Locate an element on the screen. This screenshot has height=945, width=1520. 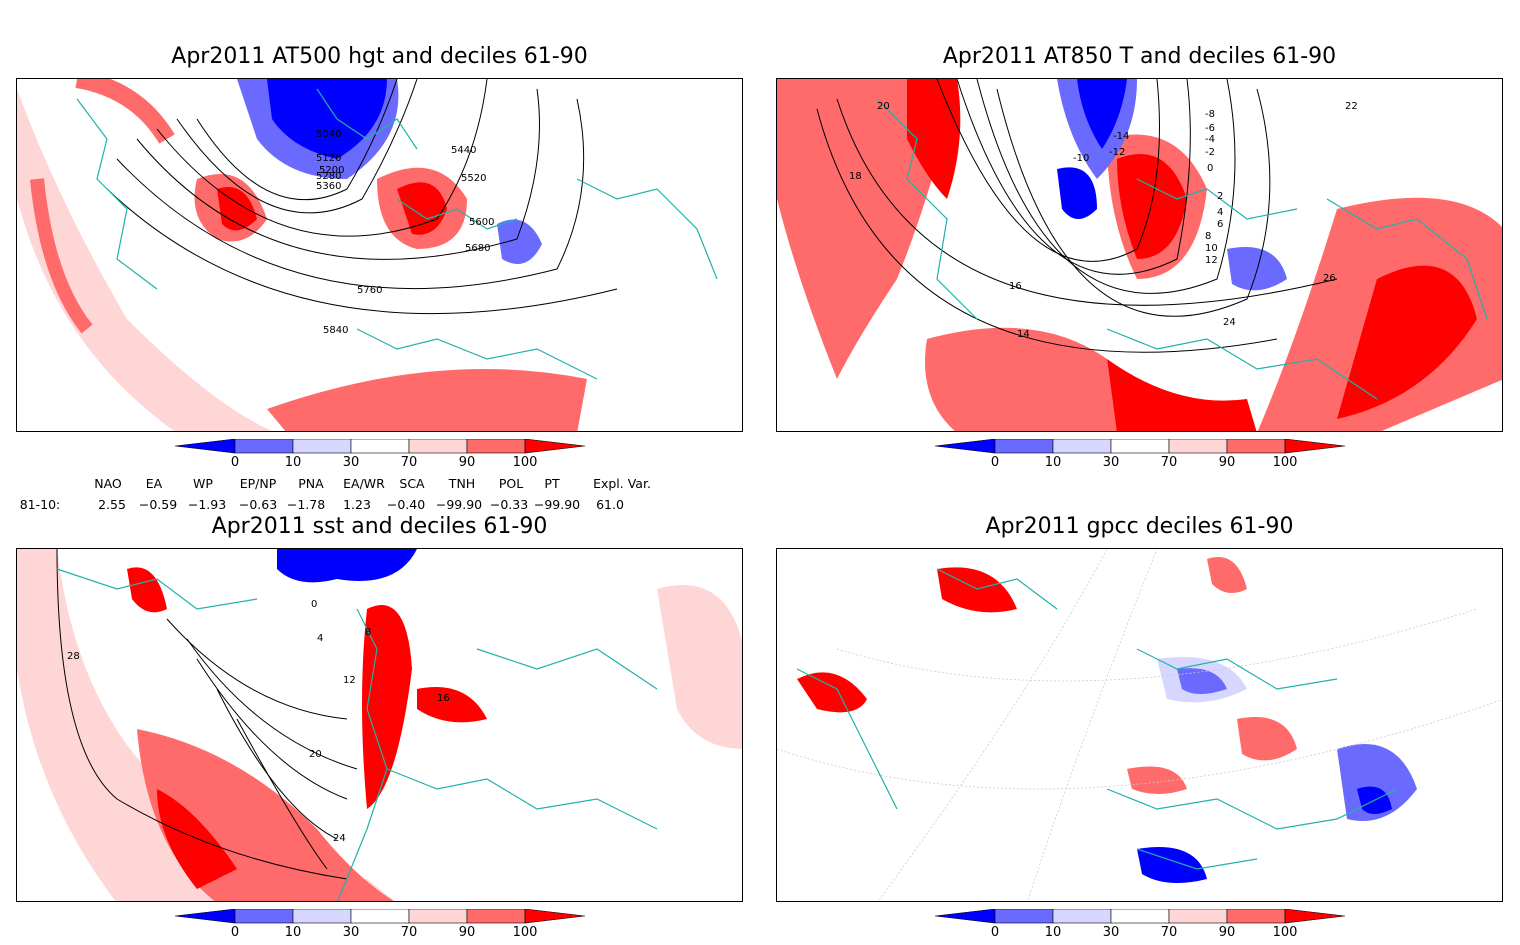
idx-value-wp: −1.93 is located at coordinates (207, 504).